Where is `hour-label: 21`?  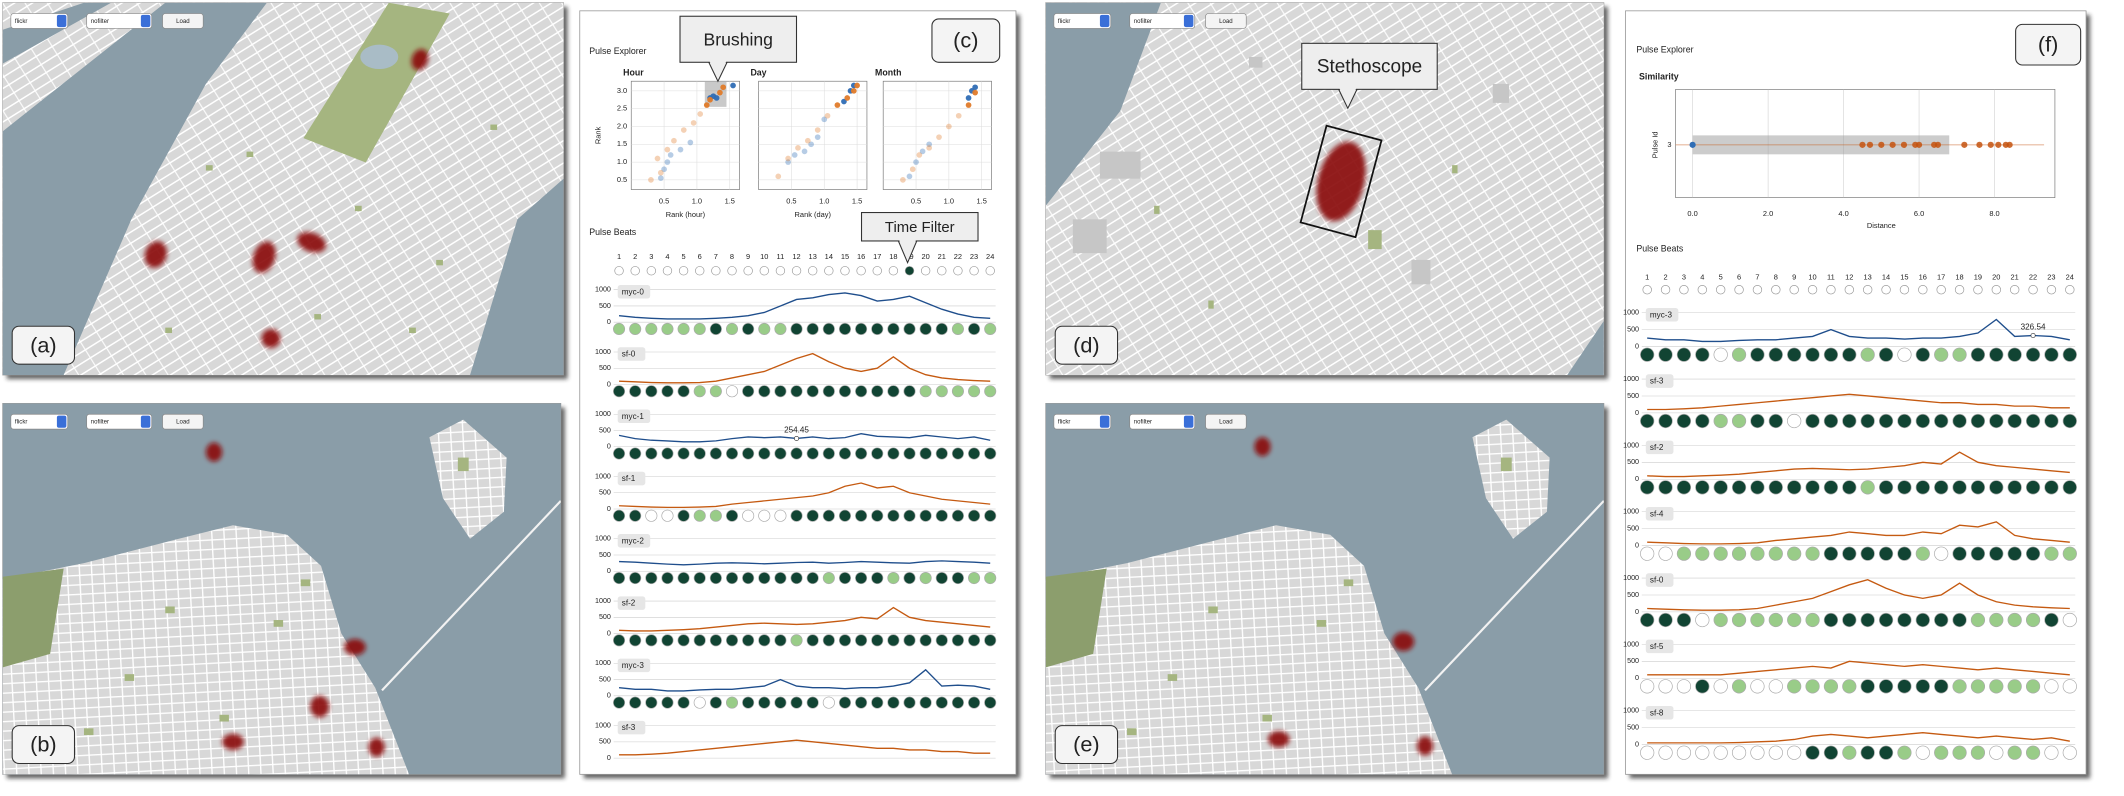 hour-label: 21 is located at coordinates (942, 256).